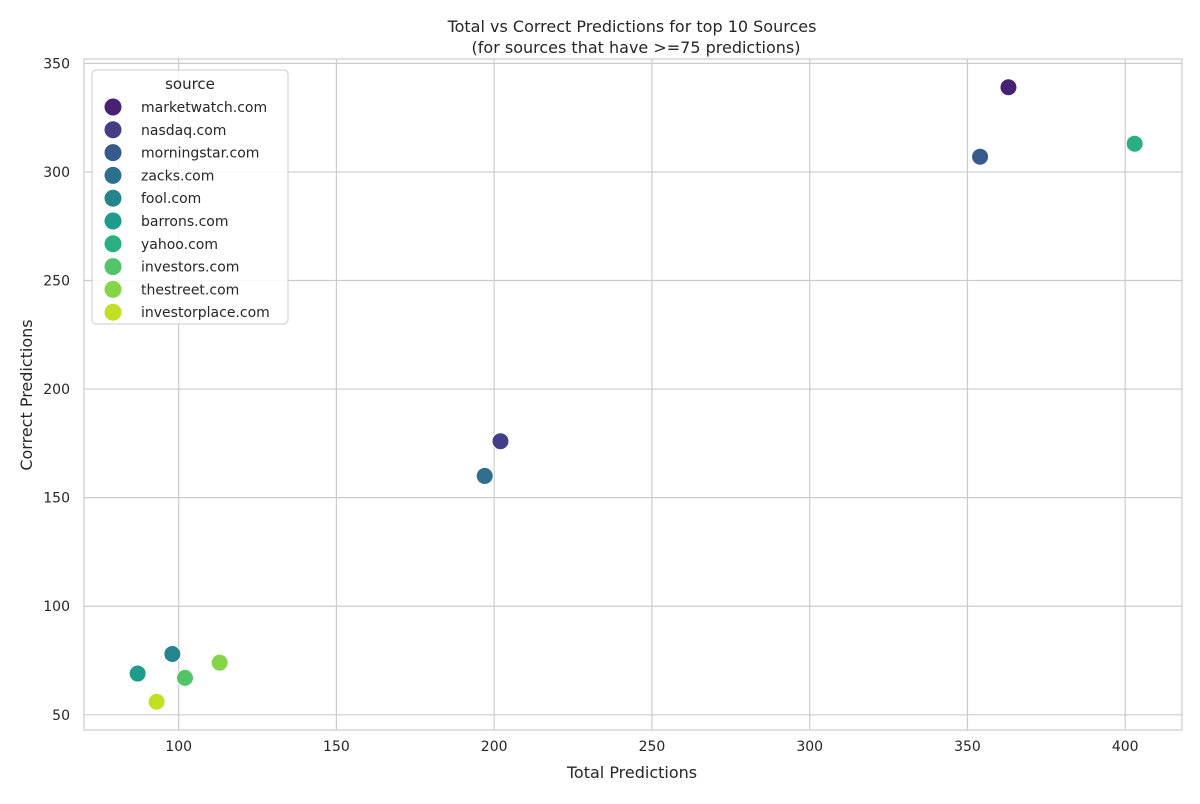 The width and height of the screenshot is (1200, 804). What do you see at coordinates (652, 747) in the screenshot?
I see `x-tick-label: 250` at bounding box center [652, 747].